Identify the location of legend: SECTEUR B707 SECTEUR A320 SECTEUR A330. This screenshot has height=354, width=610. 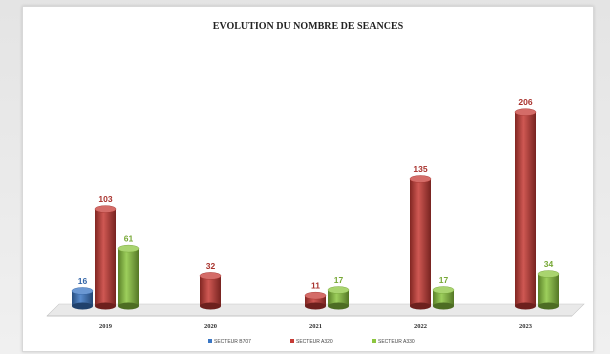
(311, 342).